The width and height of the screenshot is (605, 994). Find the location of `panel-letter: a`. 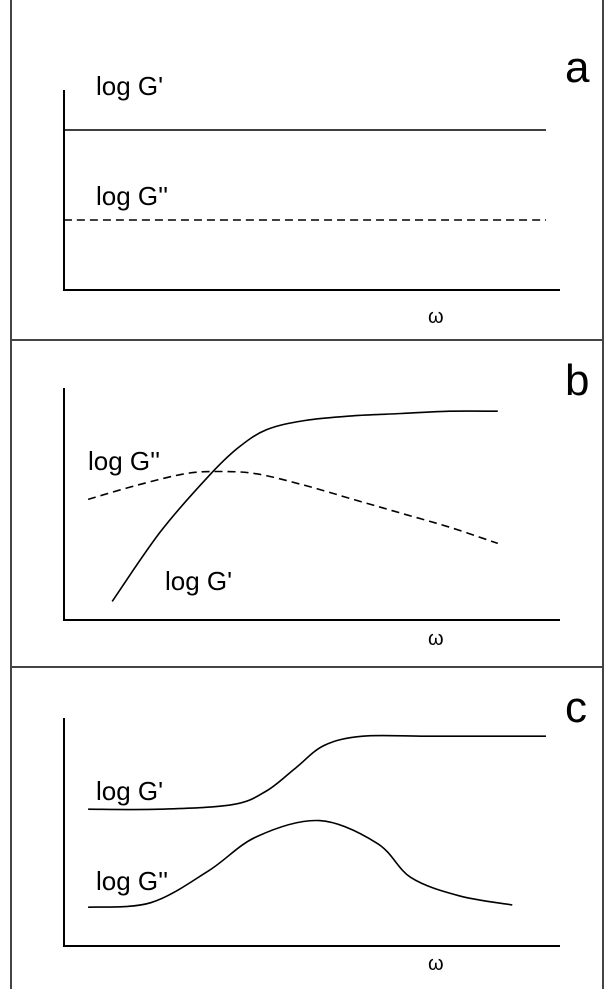

panel-letter: a is located at coordinates (577, 67).